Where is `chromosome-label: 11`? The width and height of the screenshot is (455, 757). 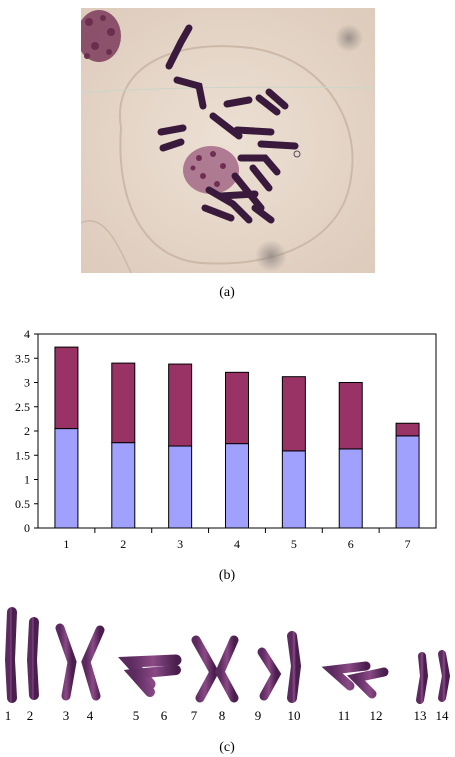 chromosome-label: 11 is located at coordinates (344, 715).